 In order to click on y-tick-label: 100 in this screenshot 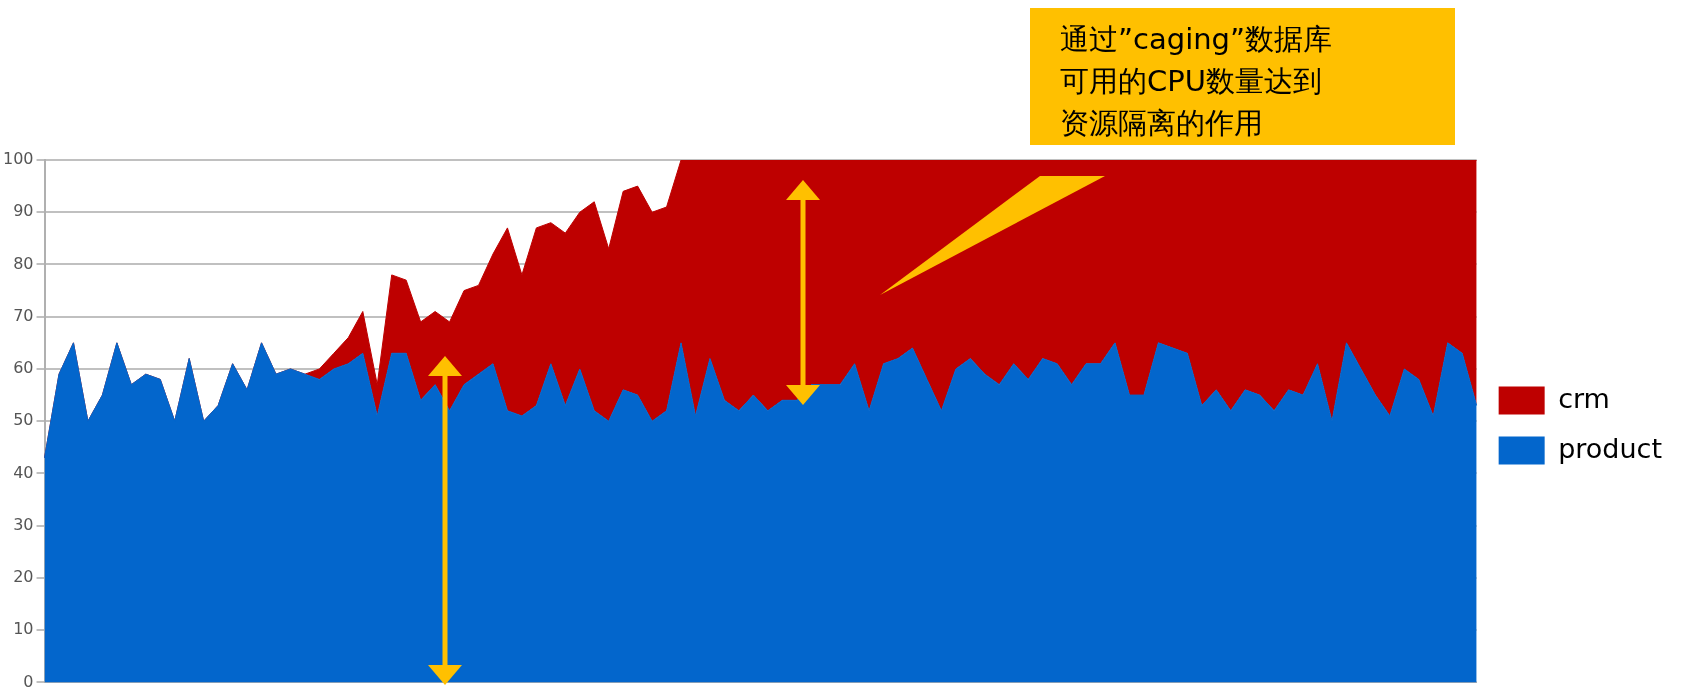, I will do `click(18, 159)`.